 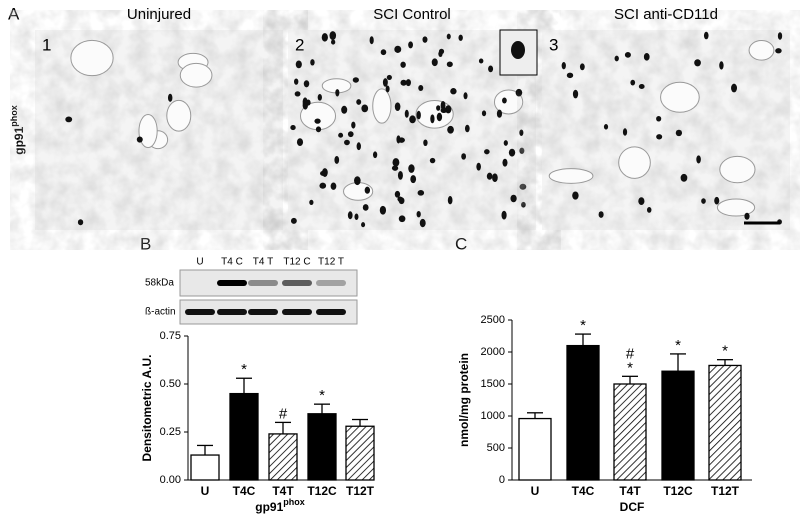 I want to click on x-tick-label: T4C, so click(x=583, y=491).